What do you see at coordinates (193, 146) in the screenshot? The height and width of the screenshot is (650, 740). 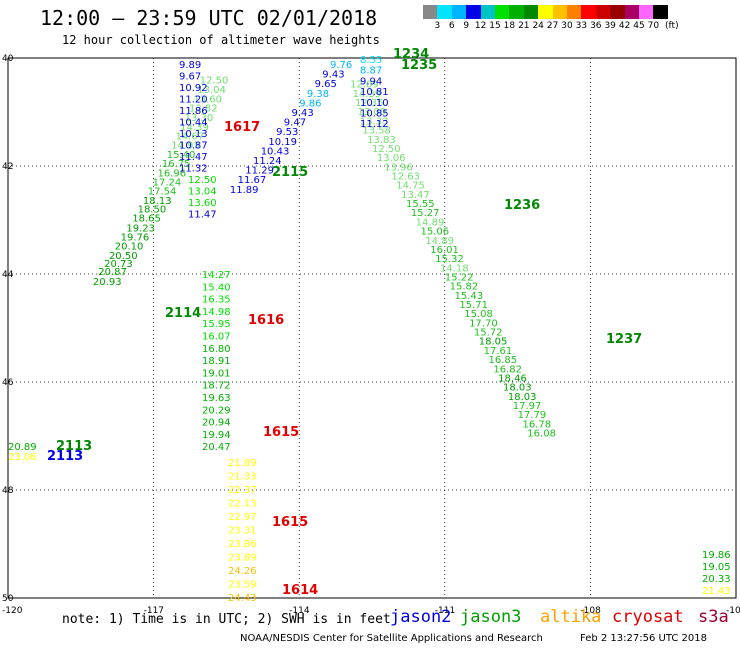 I see `swh-value: 10.87` at bounding box center [193, 146].